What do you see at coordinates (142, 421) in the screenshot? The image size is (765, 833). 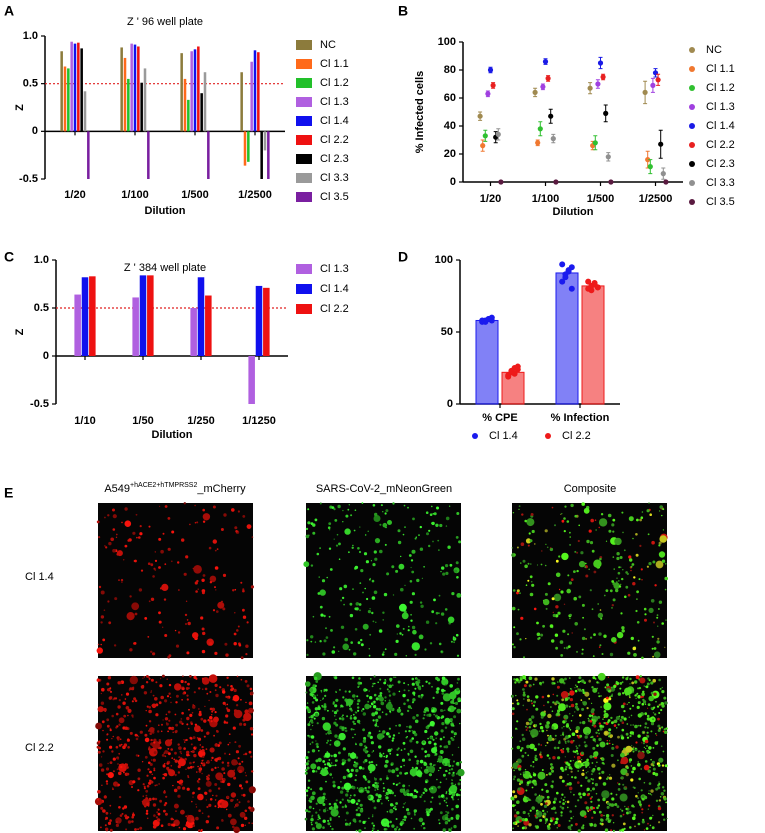 I see `x-tick-label: 1/50` at bounding box center [142, 421].